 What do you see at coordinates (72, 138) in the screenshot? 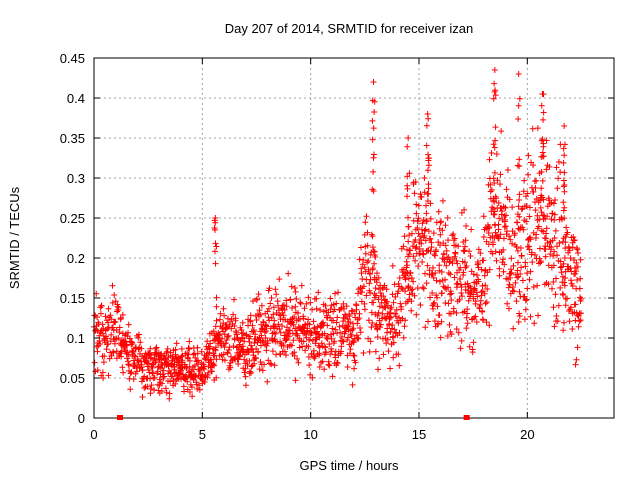
I see `y-tick-label: 0.35` at bounding box center [72, 138].